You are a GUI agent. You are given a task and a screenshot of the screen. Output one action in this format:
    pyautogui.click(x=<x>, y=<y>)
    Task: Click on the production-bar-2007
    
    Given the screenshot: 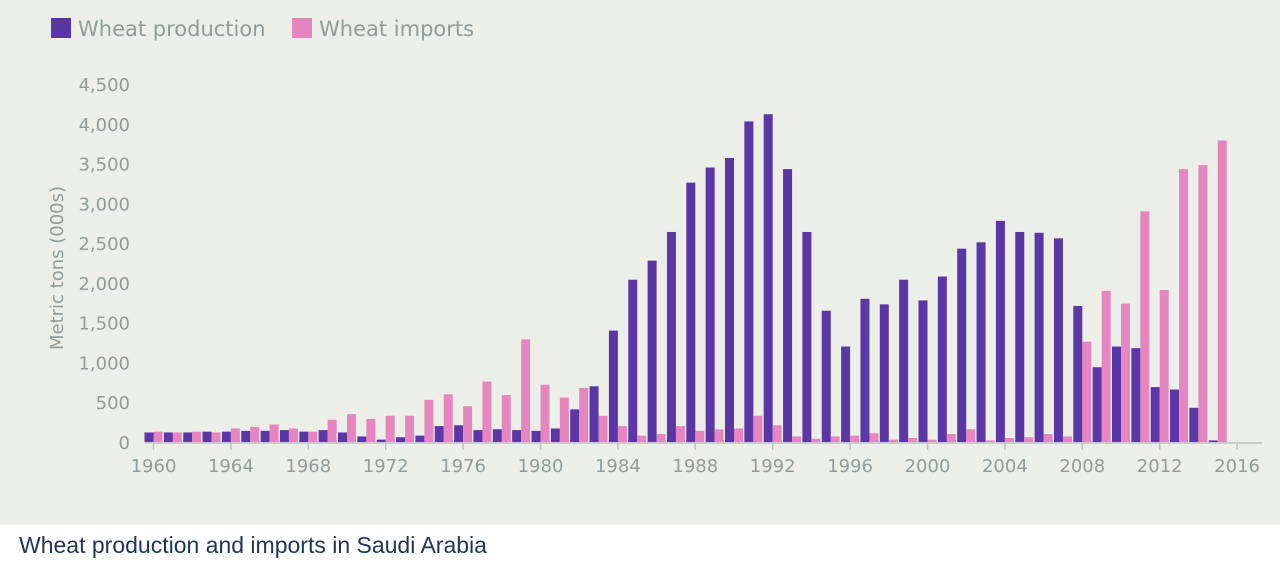 What is the action you would take?
    pyautogui.click(x=1058, y=340)
    